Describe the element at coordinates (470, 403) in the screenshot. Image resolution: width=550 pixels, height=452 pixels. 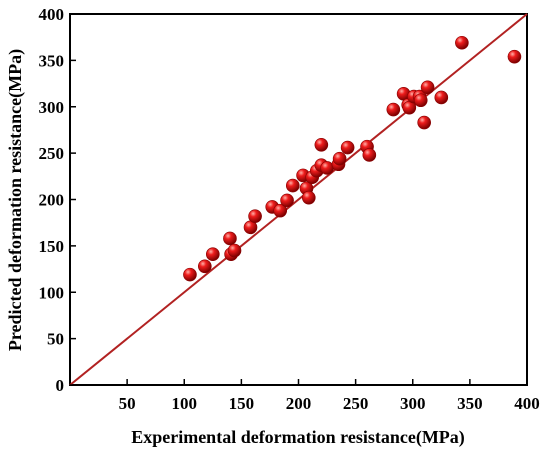
I see `x-tick-label: 350` at that location.